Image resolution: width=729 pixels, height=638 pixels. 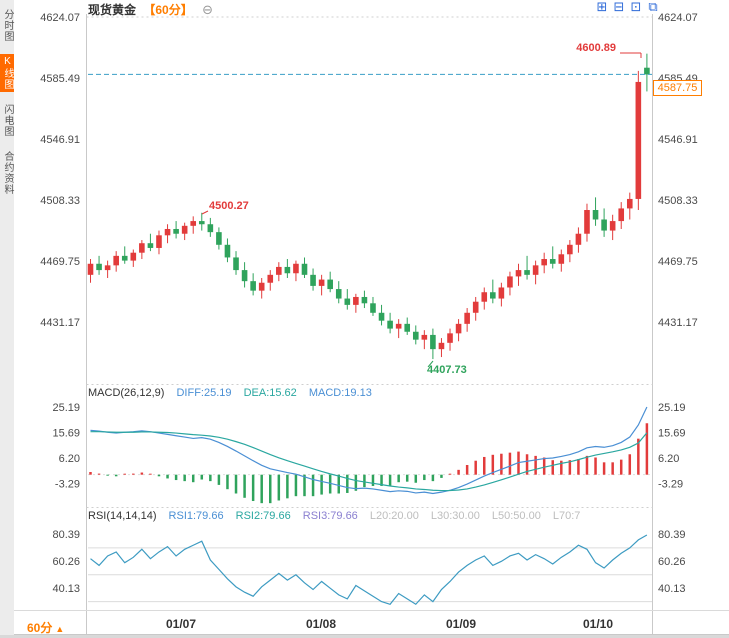 What do you see at coordinates (60, 201) in the screenshot?
I see `svg-text: 4508.33` at bounding box center [60, 201].